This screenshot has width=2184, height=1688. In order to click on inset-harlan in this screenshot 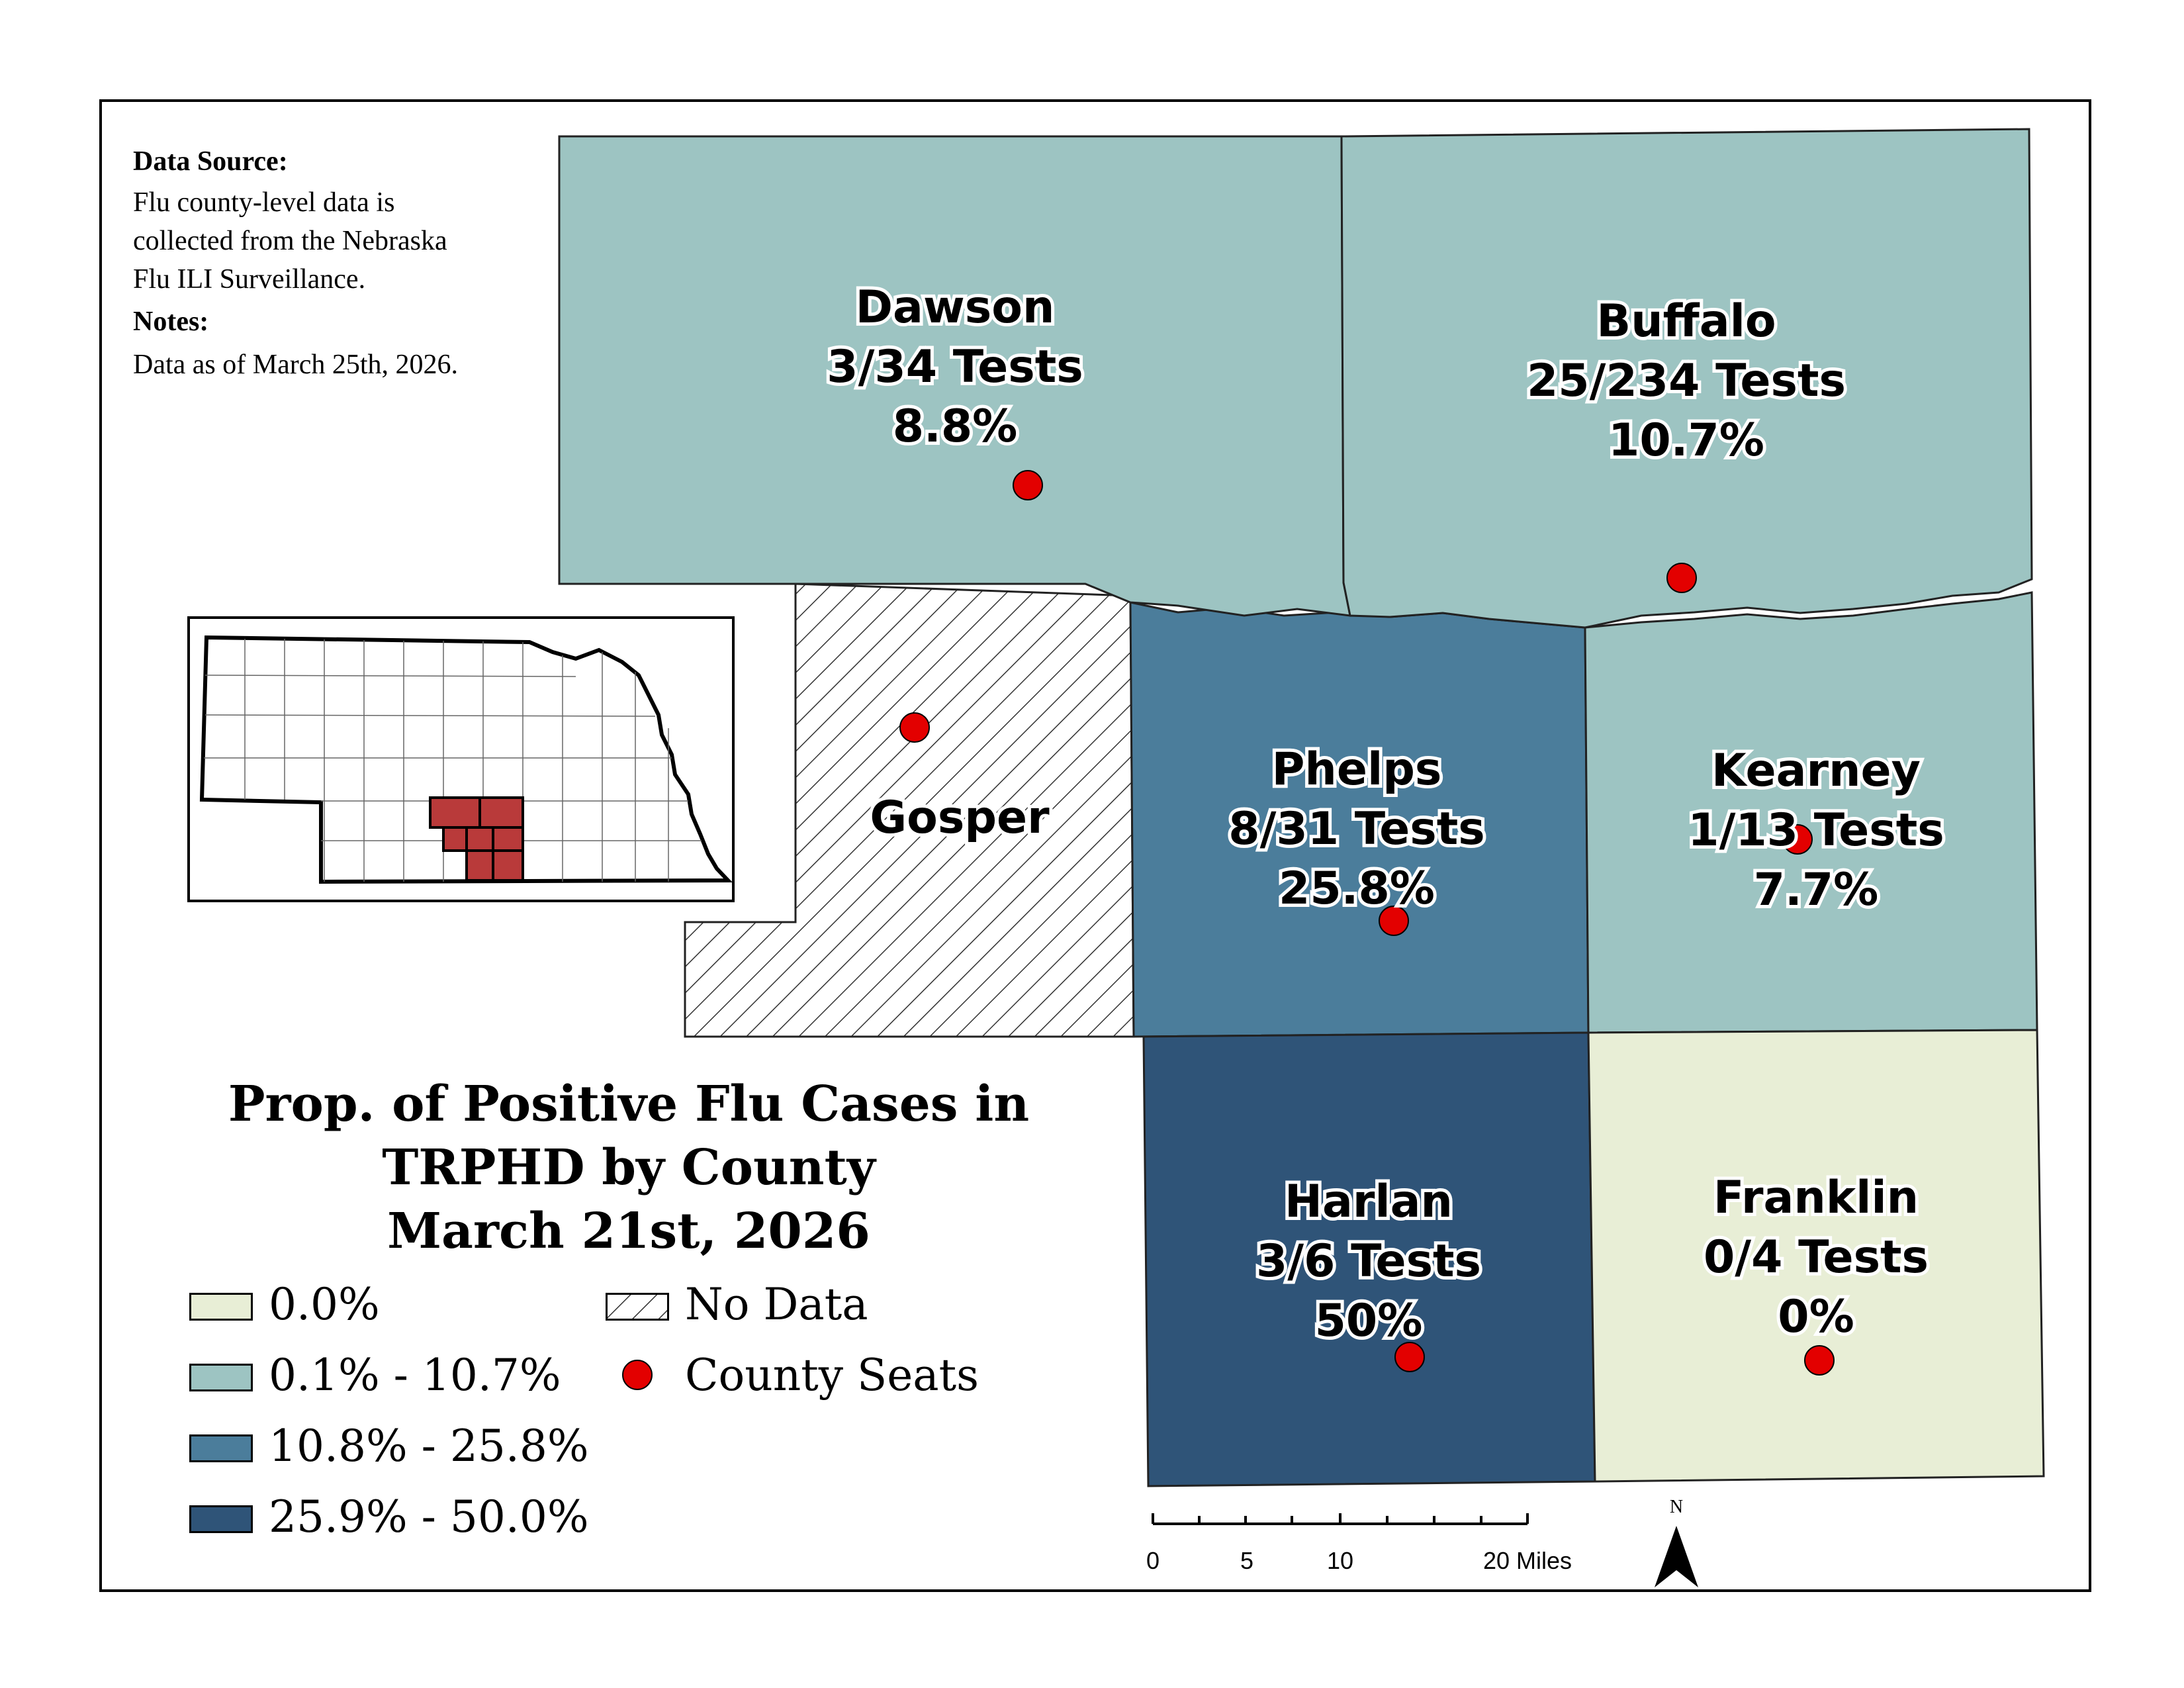, I will do `click(479, 865)`.